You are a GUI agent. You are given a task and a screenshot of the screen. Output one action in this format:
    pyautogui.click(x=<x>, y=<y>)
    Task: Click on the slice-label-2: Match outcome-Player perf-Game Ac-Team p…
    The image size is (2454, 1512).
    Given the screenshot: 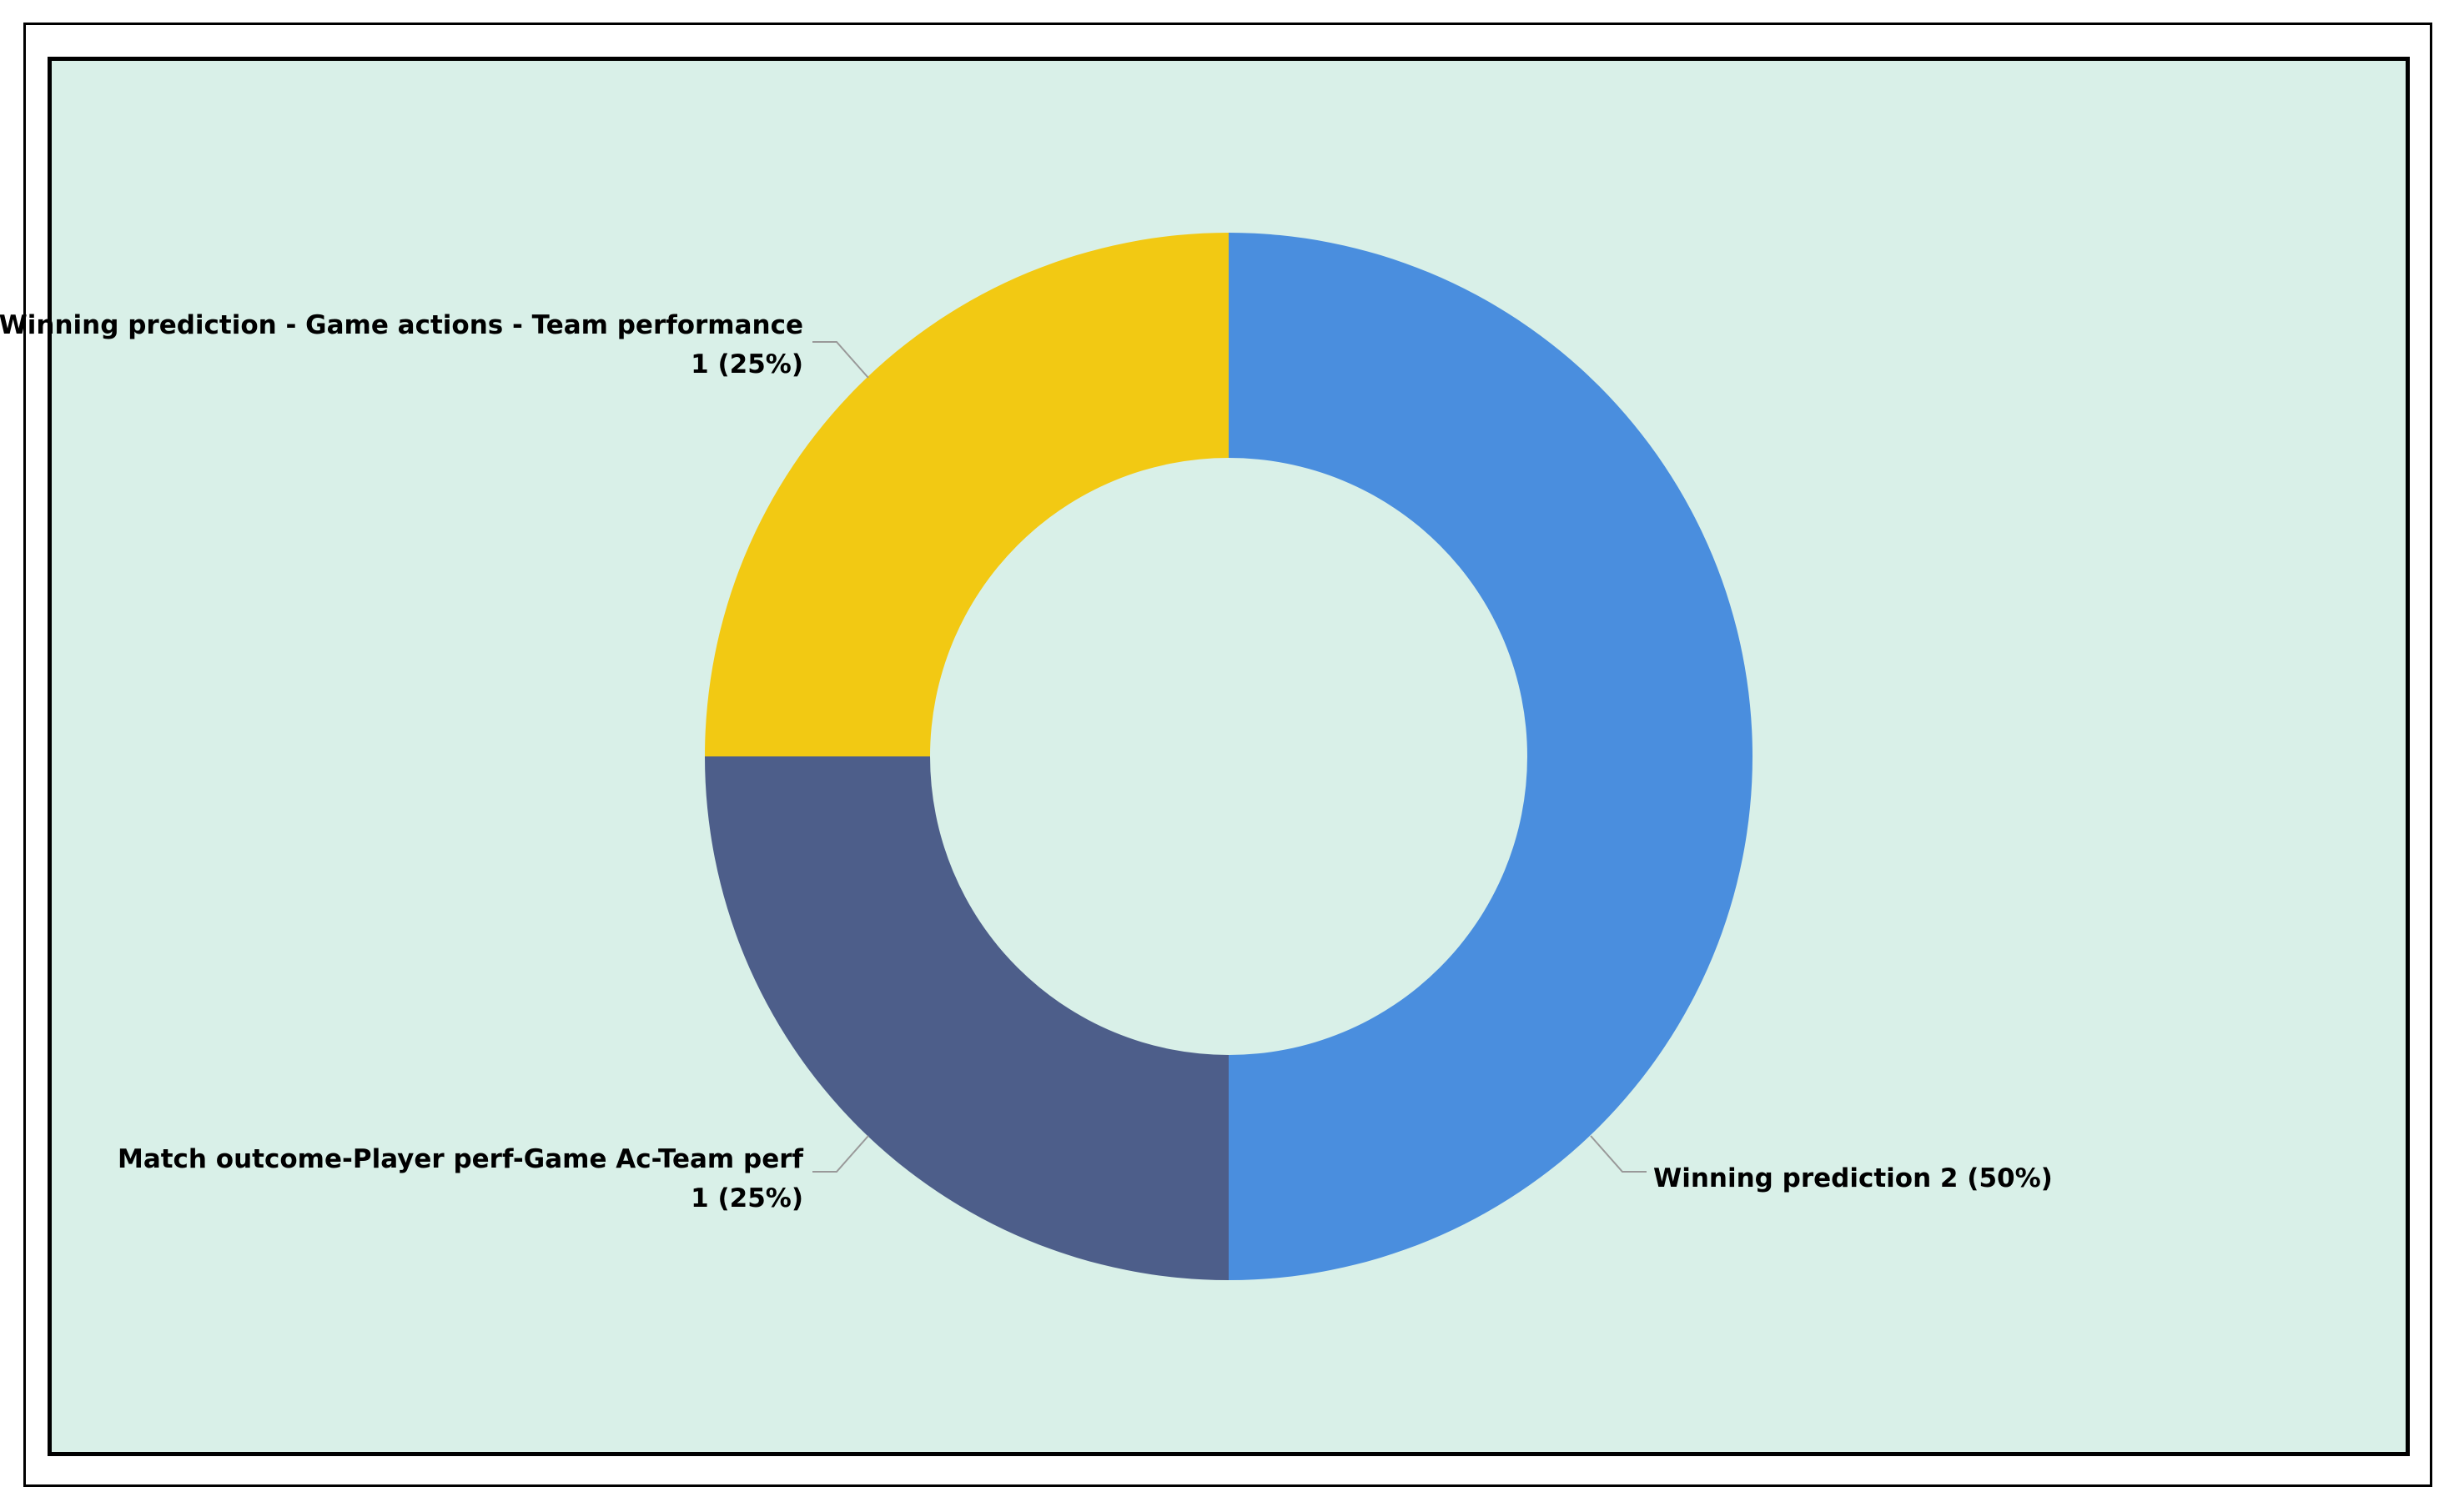 What is the action you would take?
    pyautogui.click(x=461, y=1159)
    